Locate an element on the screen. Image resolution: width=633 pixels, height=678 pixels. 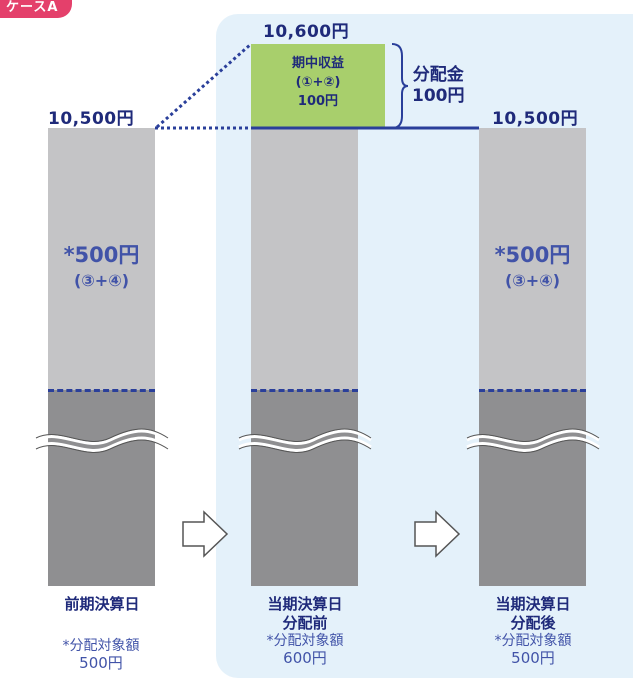
right-note: *分配対象額 500円 is located at coordinates (533, 650).